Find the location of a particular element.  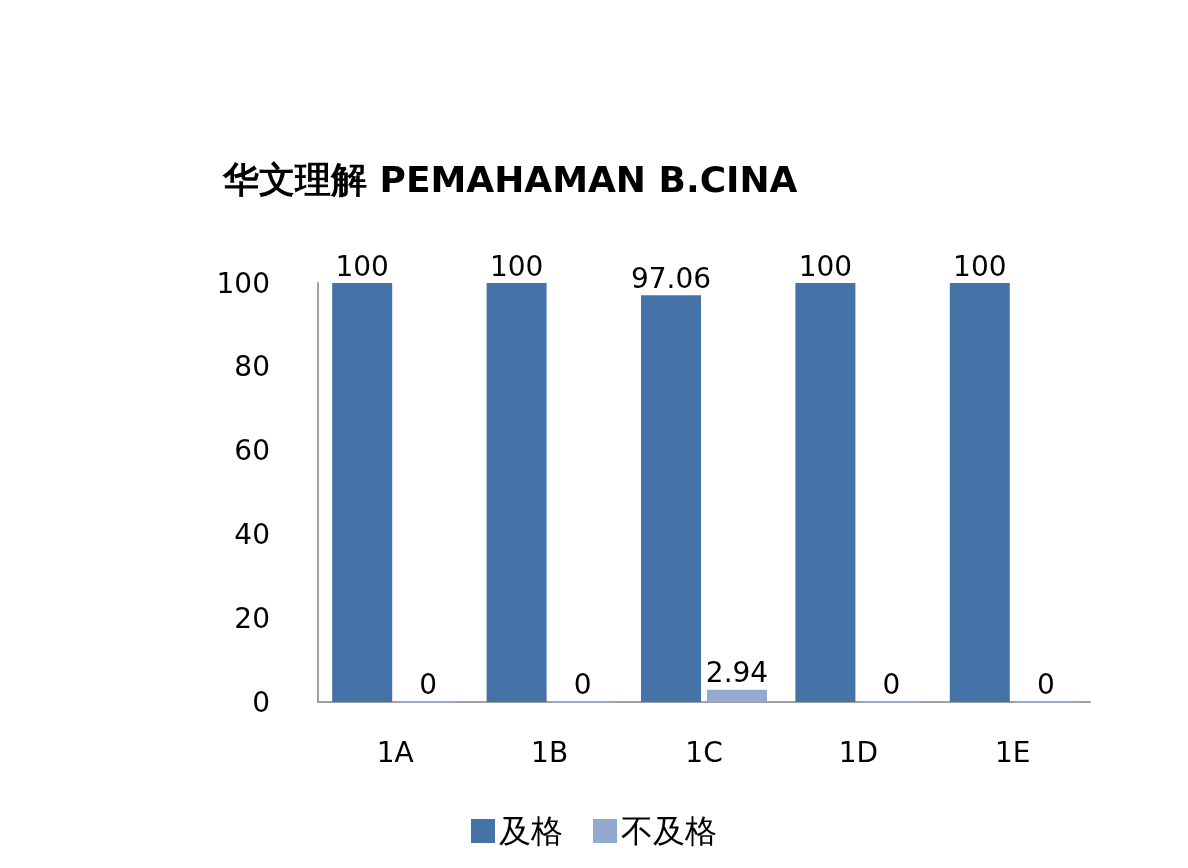

x-tick-label: 1A is located at coordinates (395, 752).